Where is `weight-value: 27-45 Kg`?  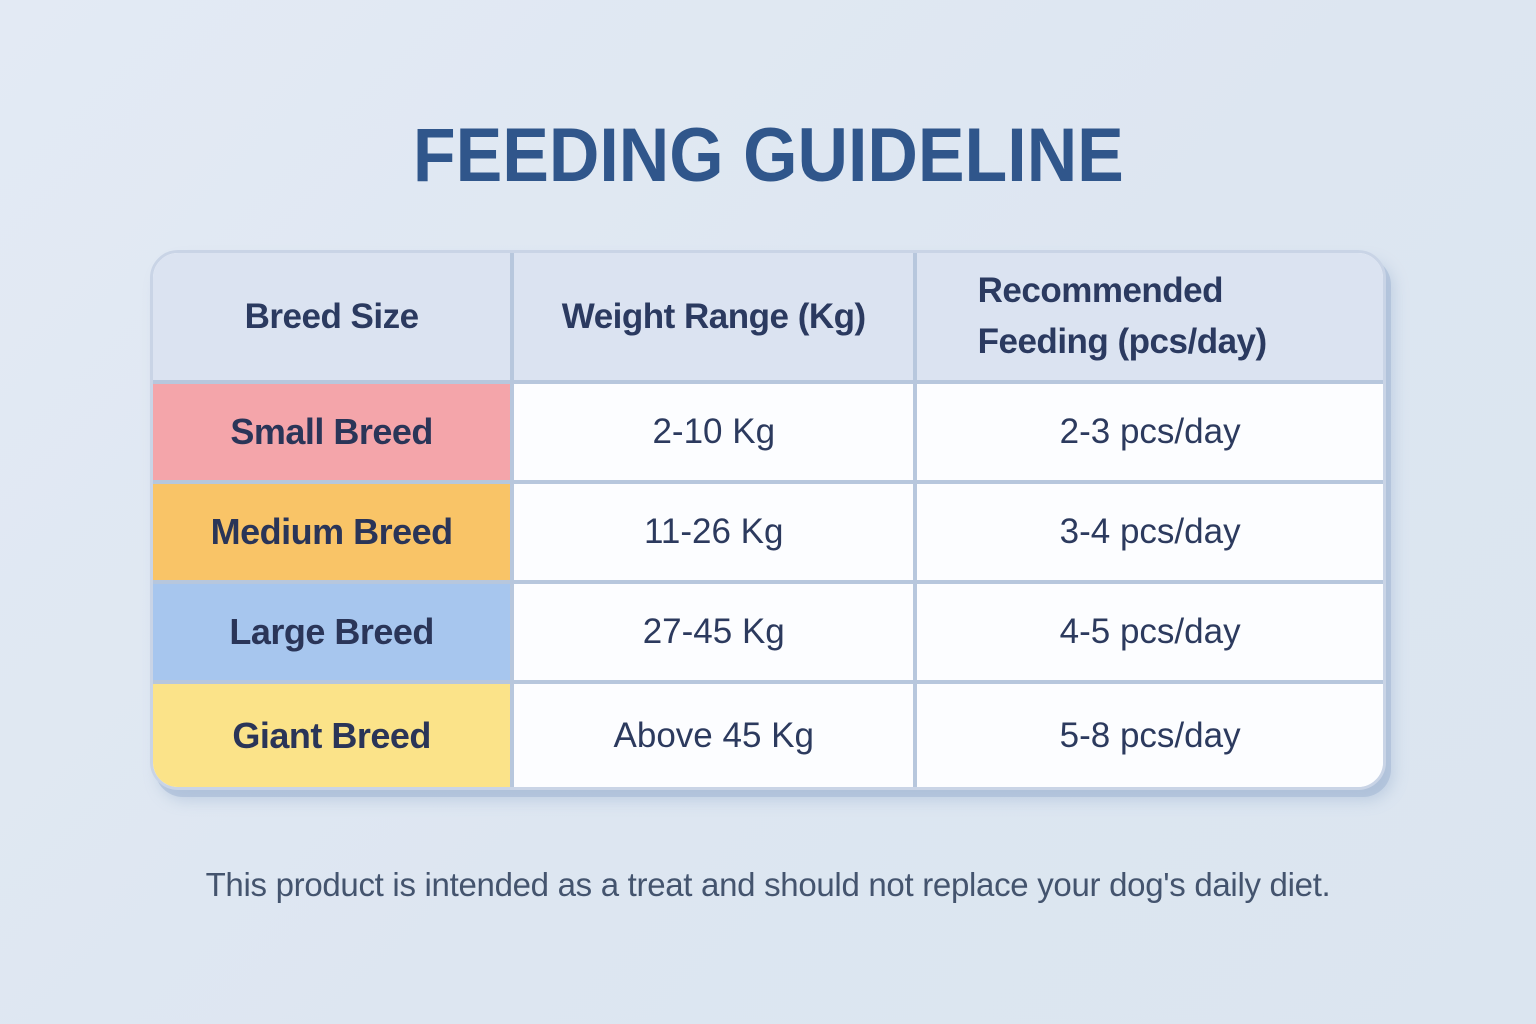 weight-value: 27-45 Kg is located at coordinates (713, 631).